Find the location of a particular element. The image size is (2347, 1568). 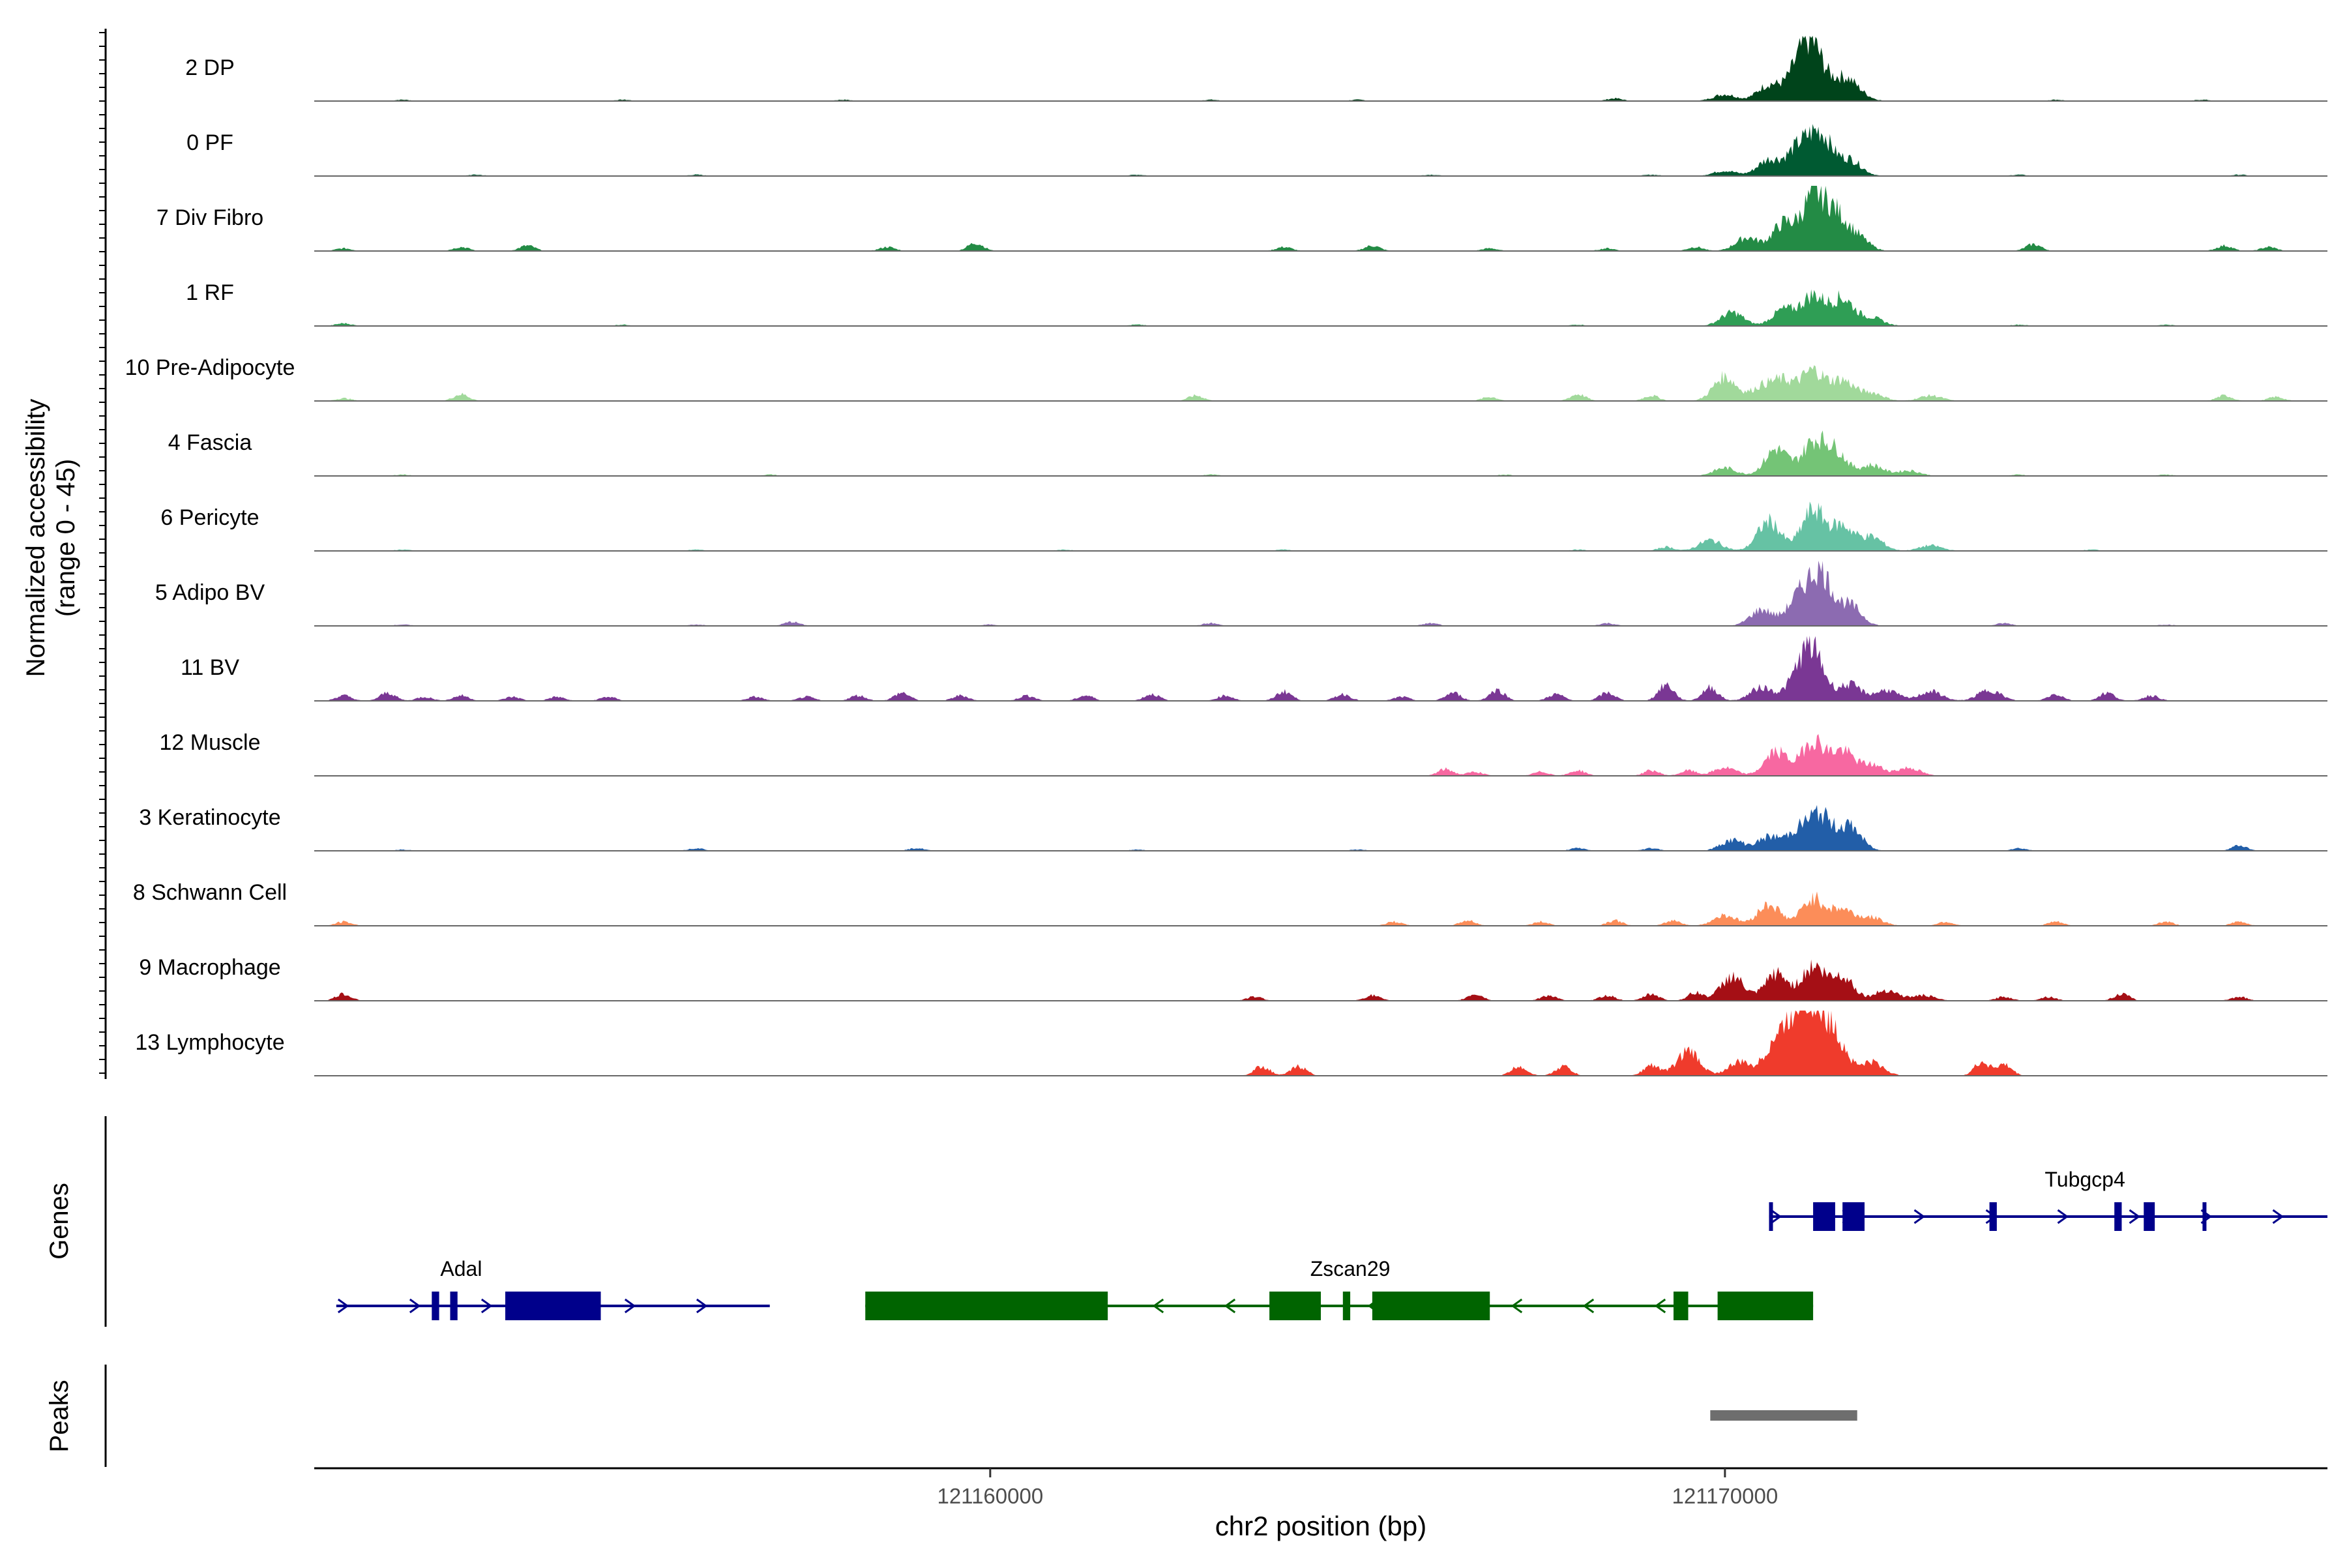

x-tick-label: 121170000 is located at coordinates (1725, 1496).